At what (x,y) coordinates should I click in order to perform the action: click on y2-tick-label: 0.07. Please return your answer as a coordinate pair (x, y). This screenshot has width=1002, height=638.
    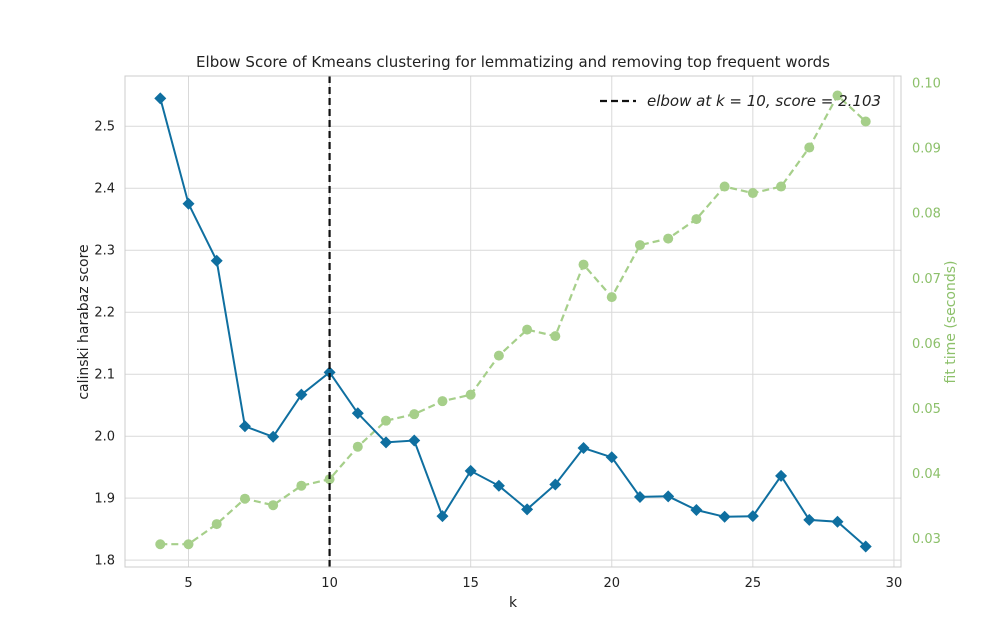
    Looking at the image, I should click on (926, 279).